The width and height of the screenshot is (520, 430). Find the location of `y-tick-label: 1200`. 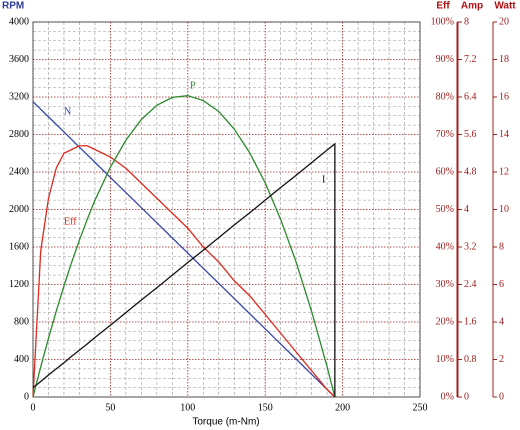

y-tick-label: 1200 is located at coordinates (19, 284).